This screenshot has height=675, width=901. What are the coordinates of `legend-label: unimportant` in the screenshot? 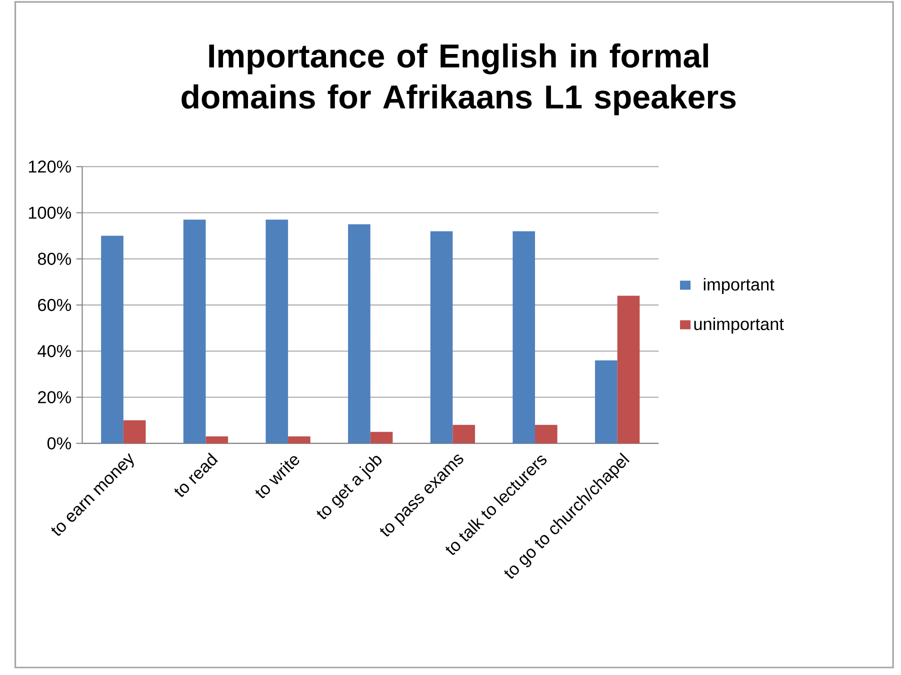 It's located at (739, 325).